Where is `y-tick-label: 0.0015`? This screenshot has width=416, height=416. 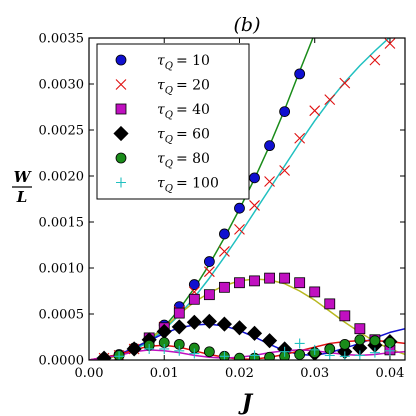 y-tick-label: 0.0015 is located at coordinates (62, 223).